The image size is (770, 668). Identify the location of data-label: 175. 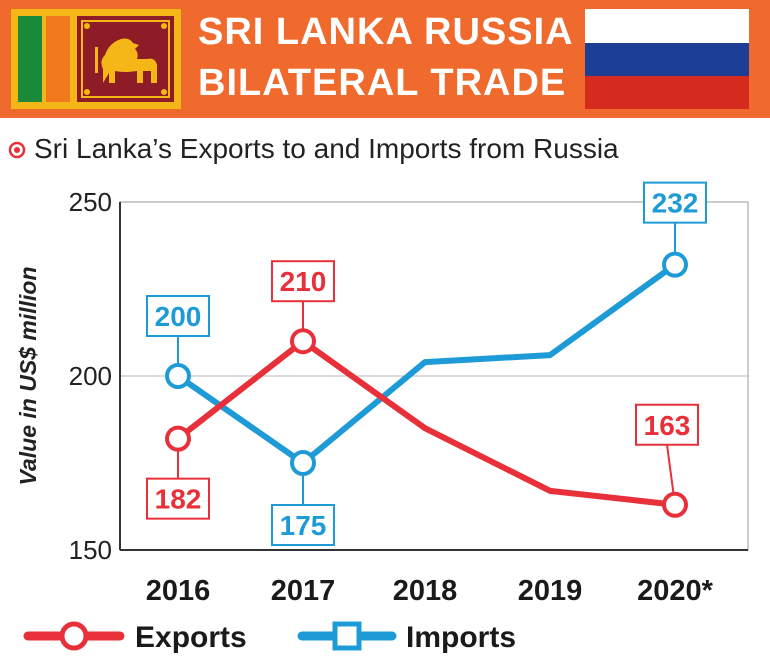
(303, 525).